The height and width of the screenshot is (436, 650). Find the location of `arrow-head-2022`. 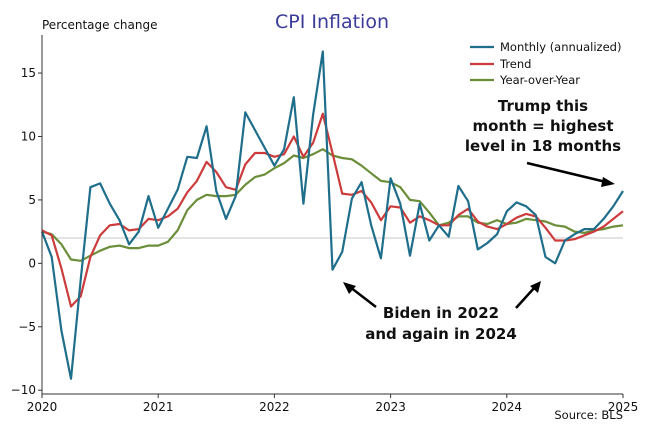

arrow-head-2022 is located at coordinates (349, 288).